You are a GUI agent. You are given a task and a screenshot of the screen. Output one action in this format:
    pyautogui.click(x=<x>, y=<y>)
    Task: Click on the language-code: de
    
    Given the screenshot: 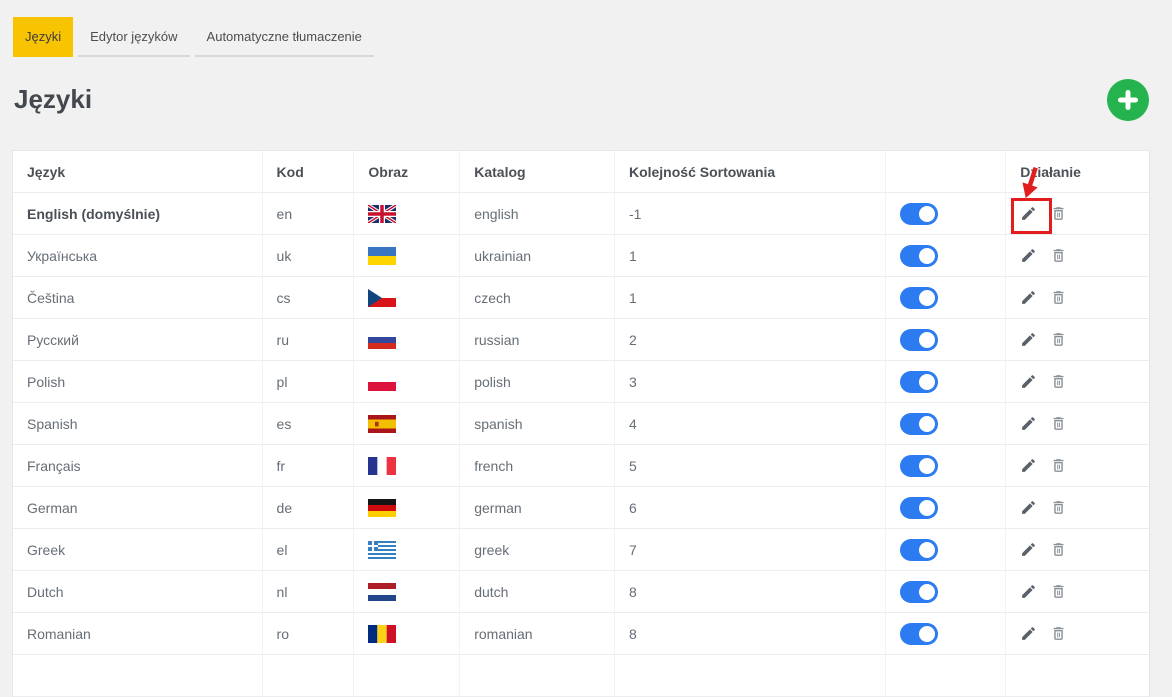 What is the action you would take?
    pyautogui.click(x=284, y=507)
    